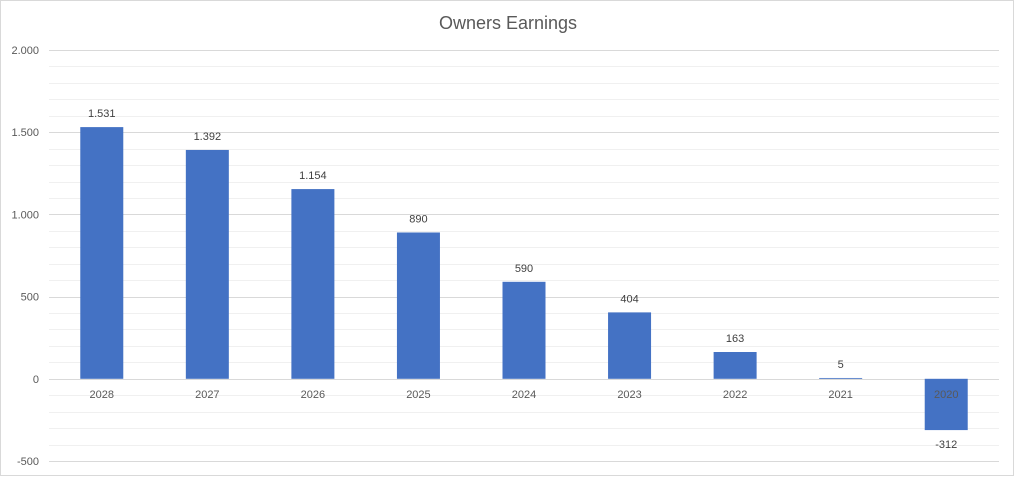  I want to click on x-tick-label: 2024, so click(524, 395).